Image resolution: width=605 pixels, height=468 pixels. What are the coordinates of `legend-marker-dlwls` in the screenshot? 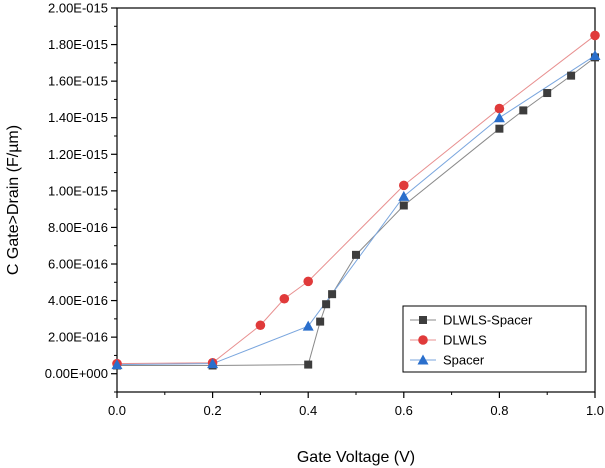 It's located at (423, 340).